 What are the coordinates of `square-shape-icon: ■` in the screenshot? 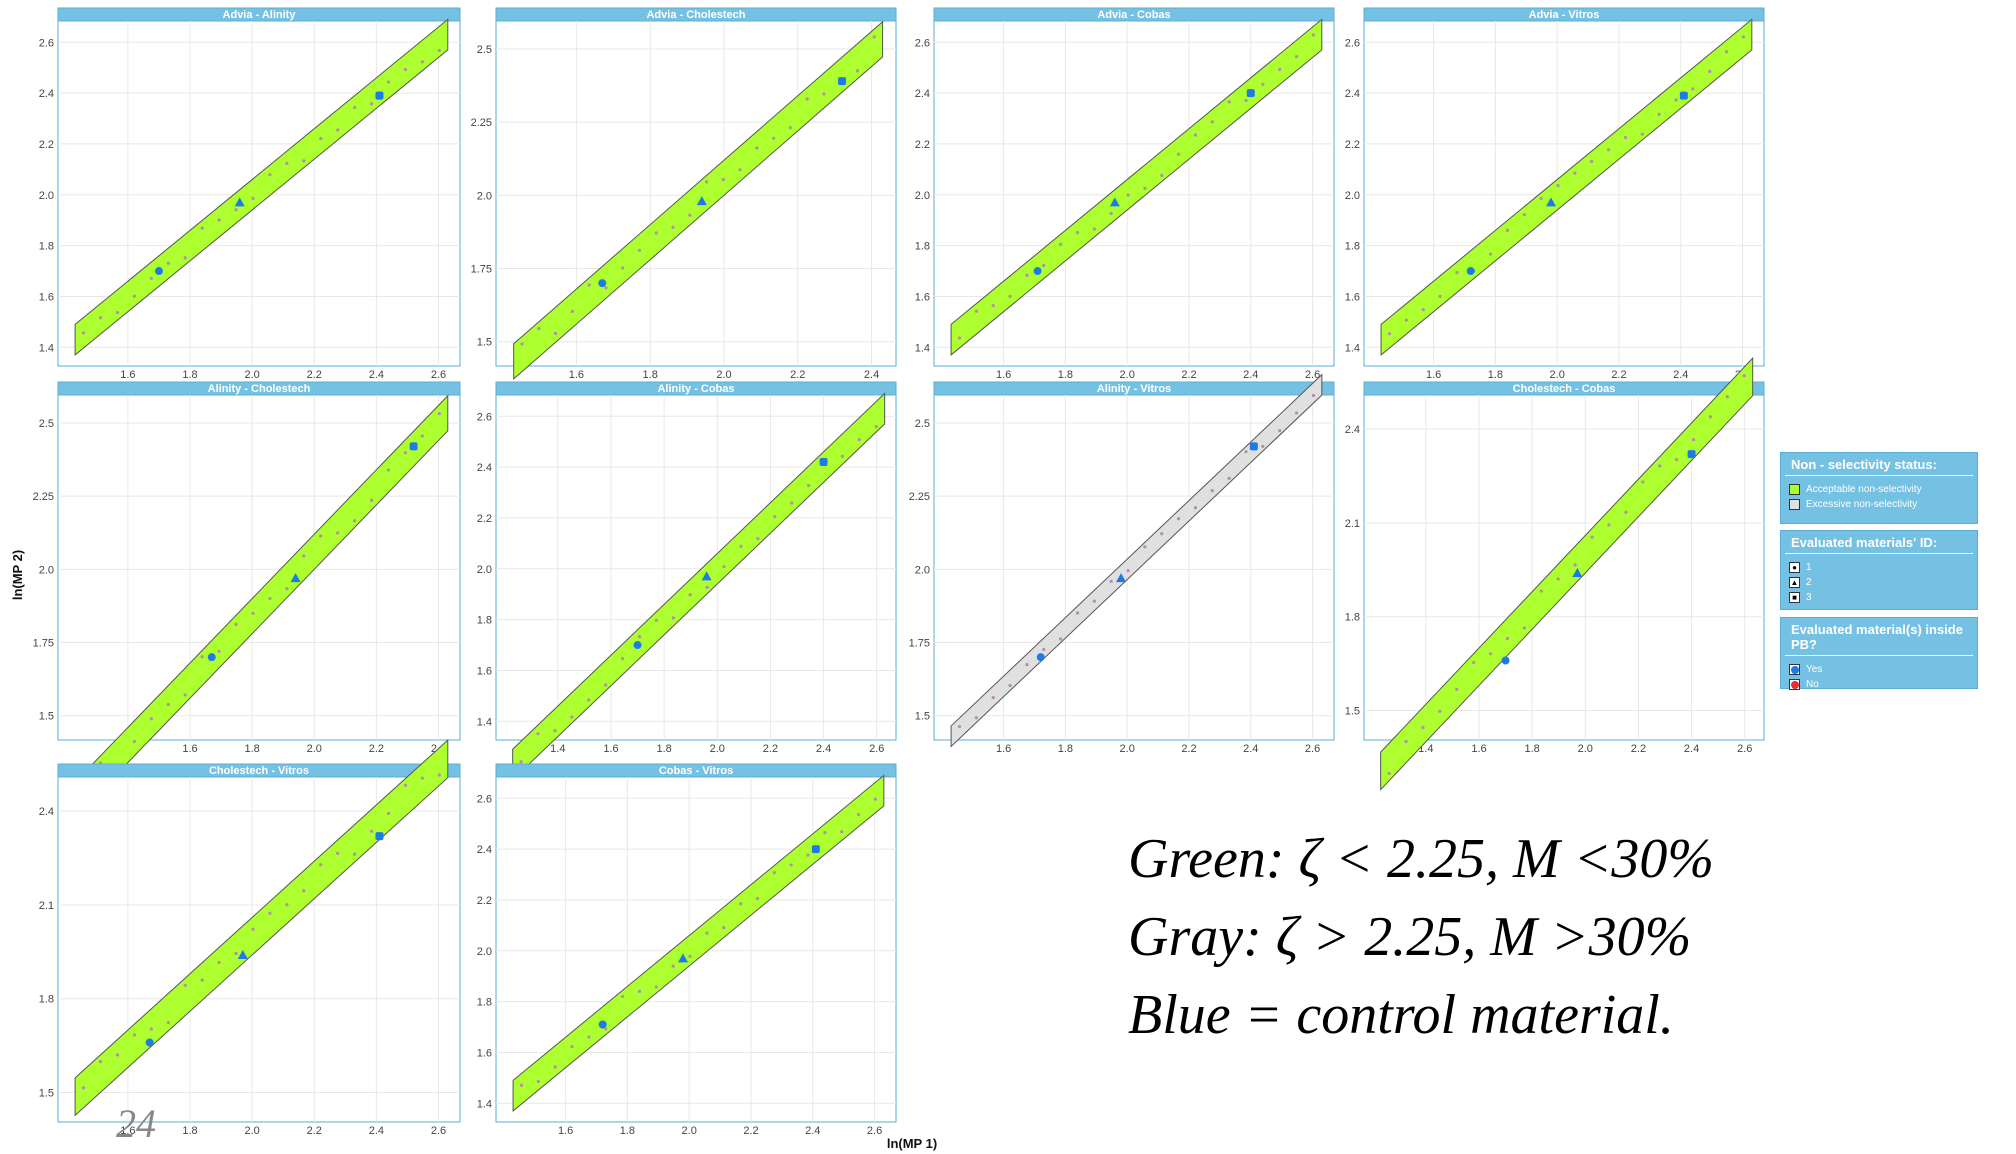 It's located at (1794, 597).